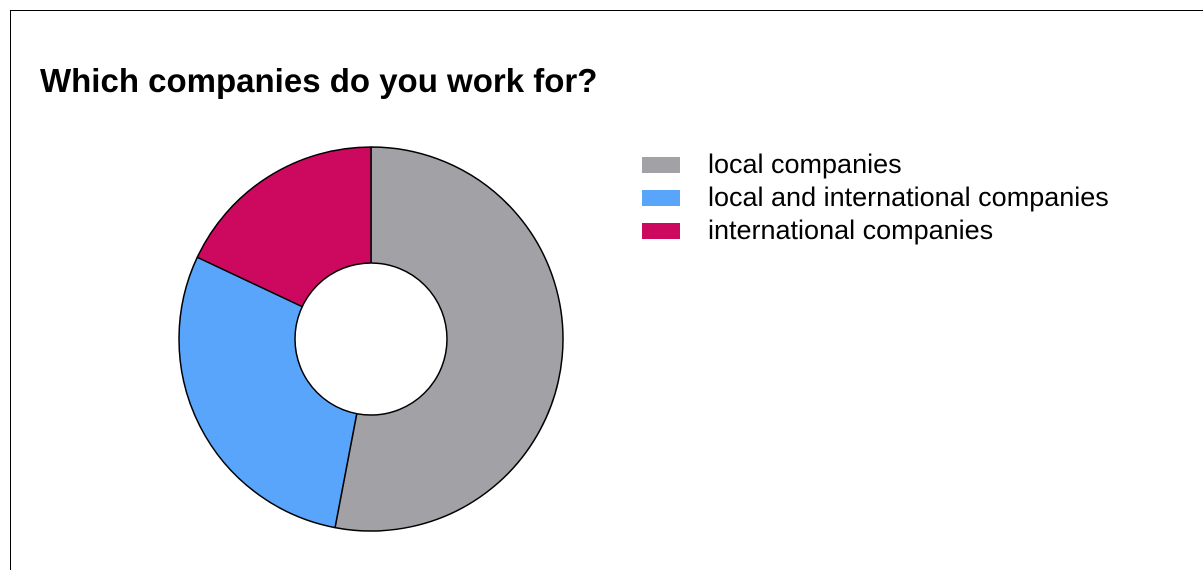  Describe the element at coordinates (371, 339) in the screenshot. I see `donut-hole` at that location.